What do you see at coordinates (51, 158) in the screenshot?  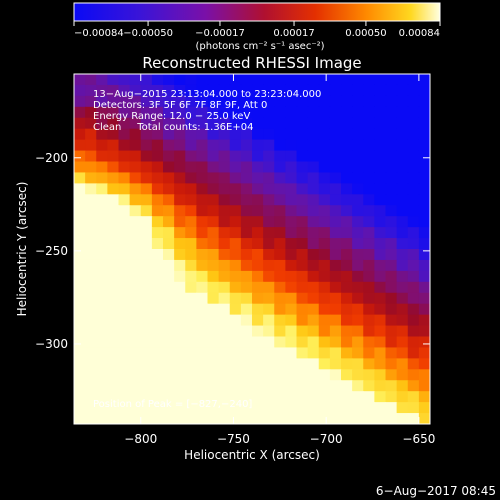 I see `y-tick-label: −200` at bounding box center [51, 158].